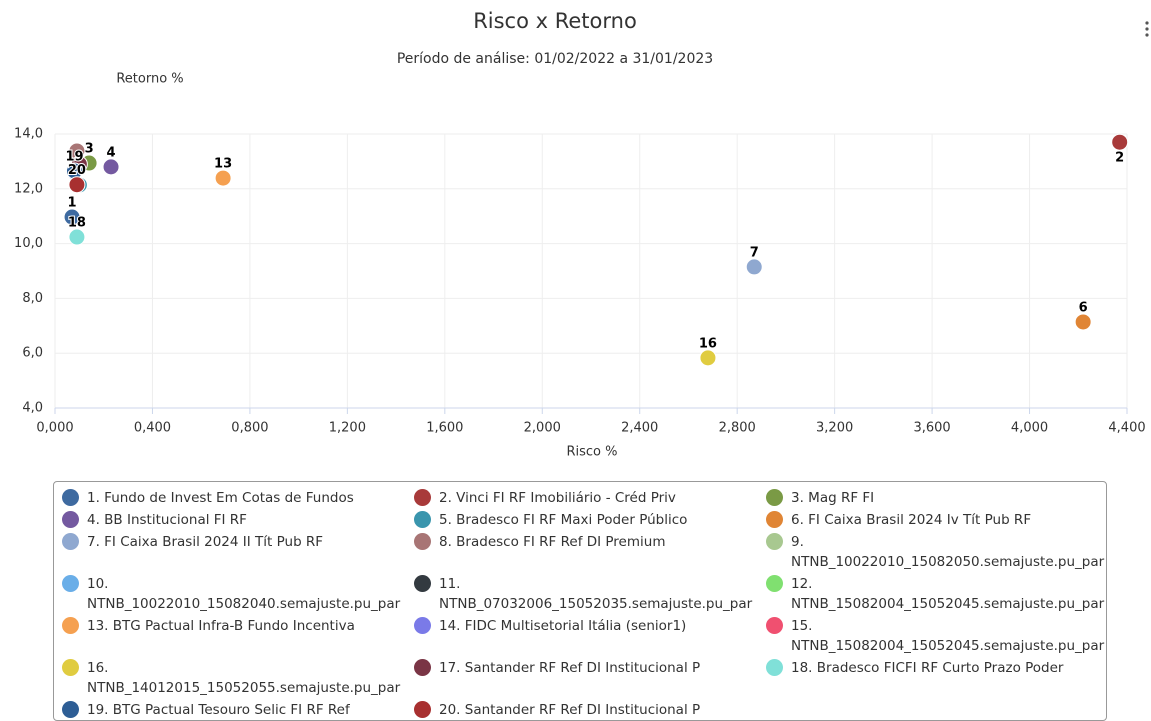 This screenshot has height=721, width=1151. I want to click on legend-item: 6. FI Caixa Brasil 2024 Iv Tít Pub RF, so click(936, 520).